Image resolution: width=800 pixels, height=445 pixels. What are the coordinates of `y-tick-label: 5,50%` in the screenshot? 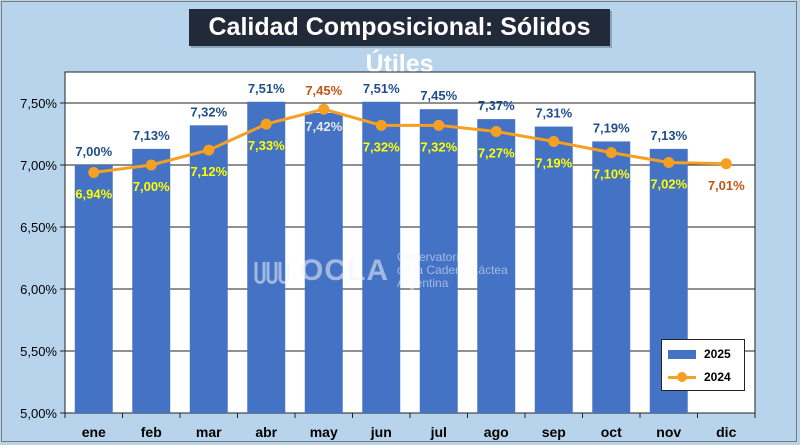 It's located at (38, 351).